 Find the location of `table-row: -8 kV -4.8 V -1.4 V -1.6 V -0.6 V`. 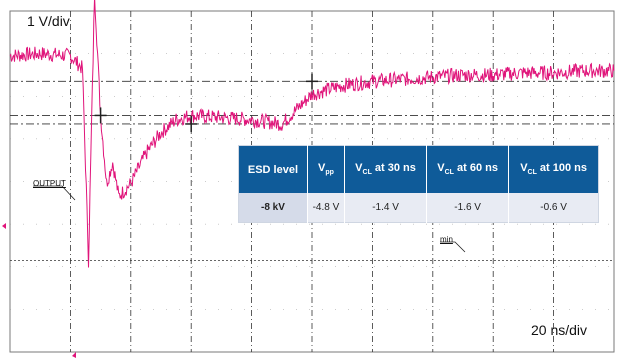

table-row: -8 kV -4.8 V -1.4 V -1.6 V -0.6 V is located at coordinates (418, 208).